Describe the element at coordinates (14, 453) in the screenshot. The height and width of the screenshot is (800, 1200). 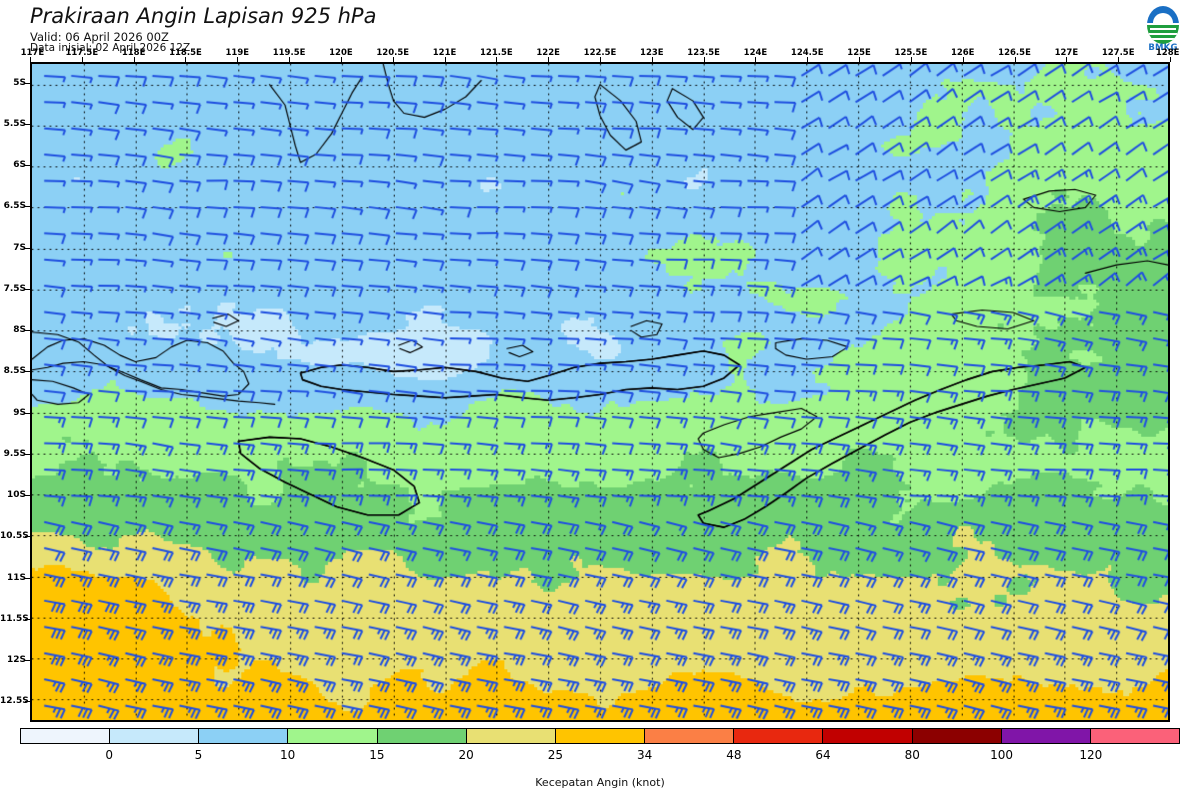
I see `y-axis-label: 9.5S` at that location.